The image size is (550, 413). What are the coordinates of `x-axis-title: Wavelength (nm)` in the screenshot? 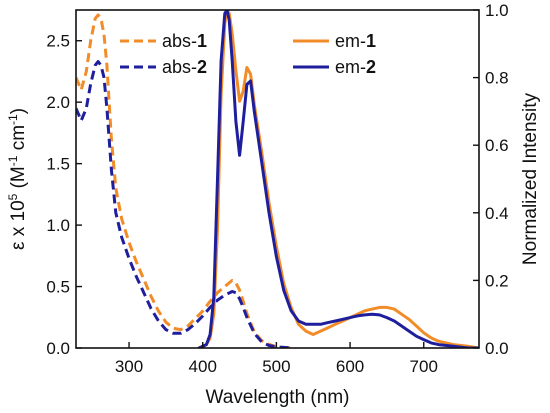 It's located at (278, 397).